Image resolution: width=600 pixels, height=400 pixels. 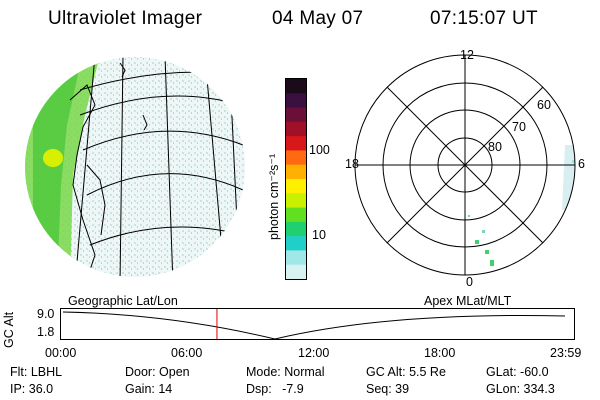 I want to click on colorbar-gradient, so click(x=296, y=179).